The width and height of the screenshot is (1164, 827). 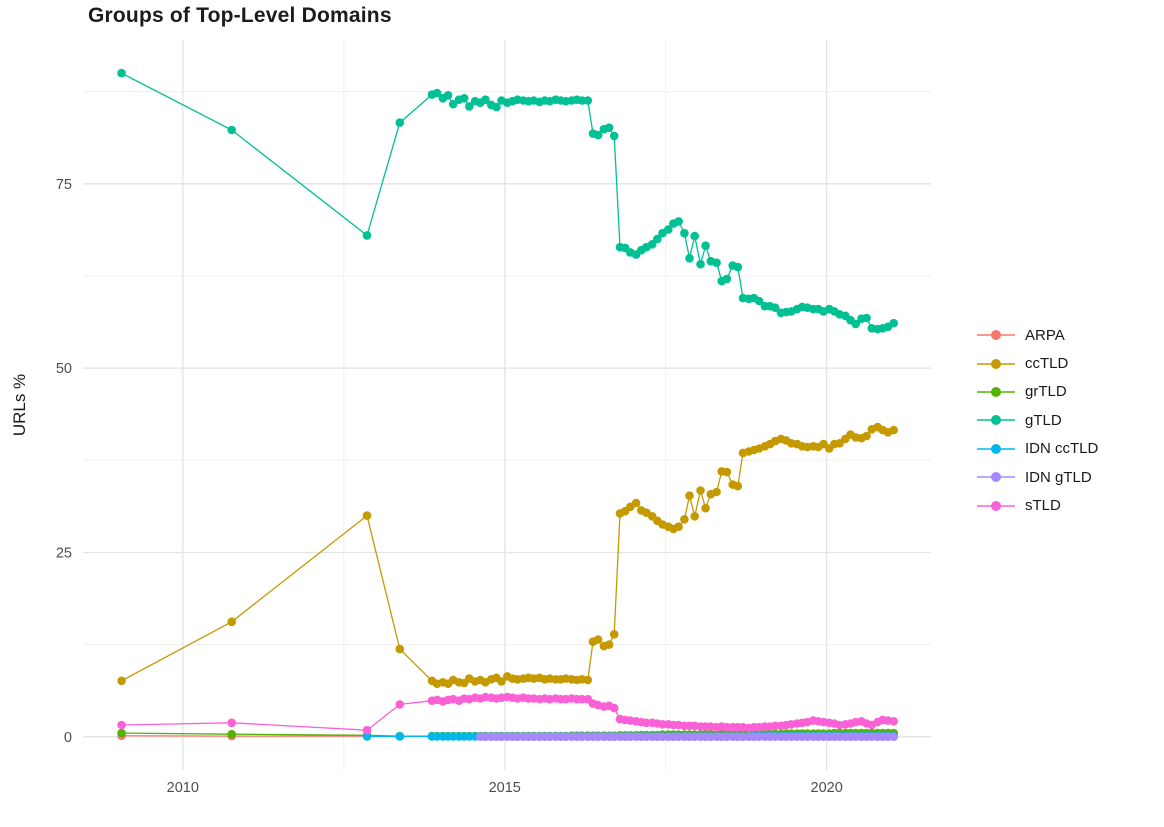 What do you see at coordinates (1037, 505) in the screenshot?
I see `legend-item-stld: sTLD` at bounding box center [1037, 505].